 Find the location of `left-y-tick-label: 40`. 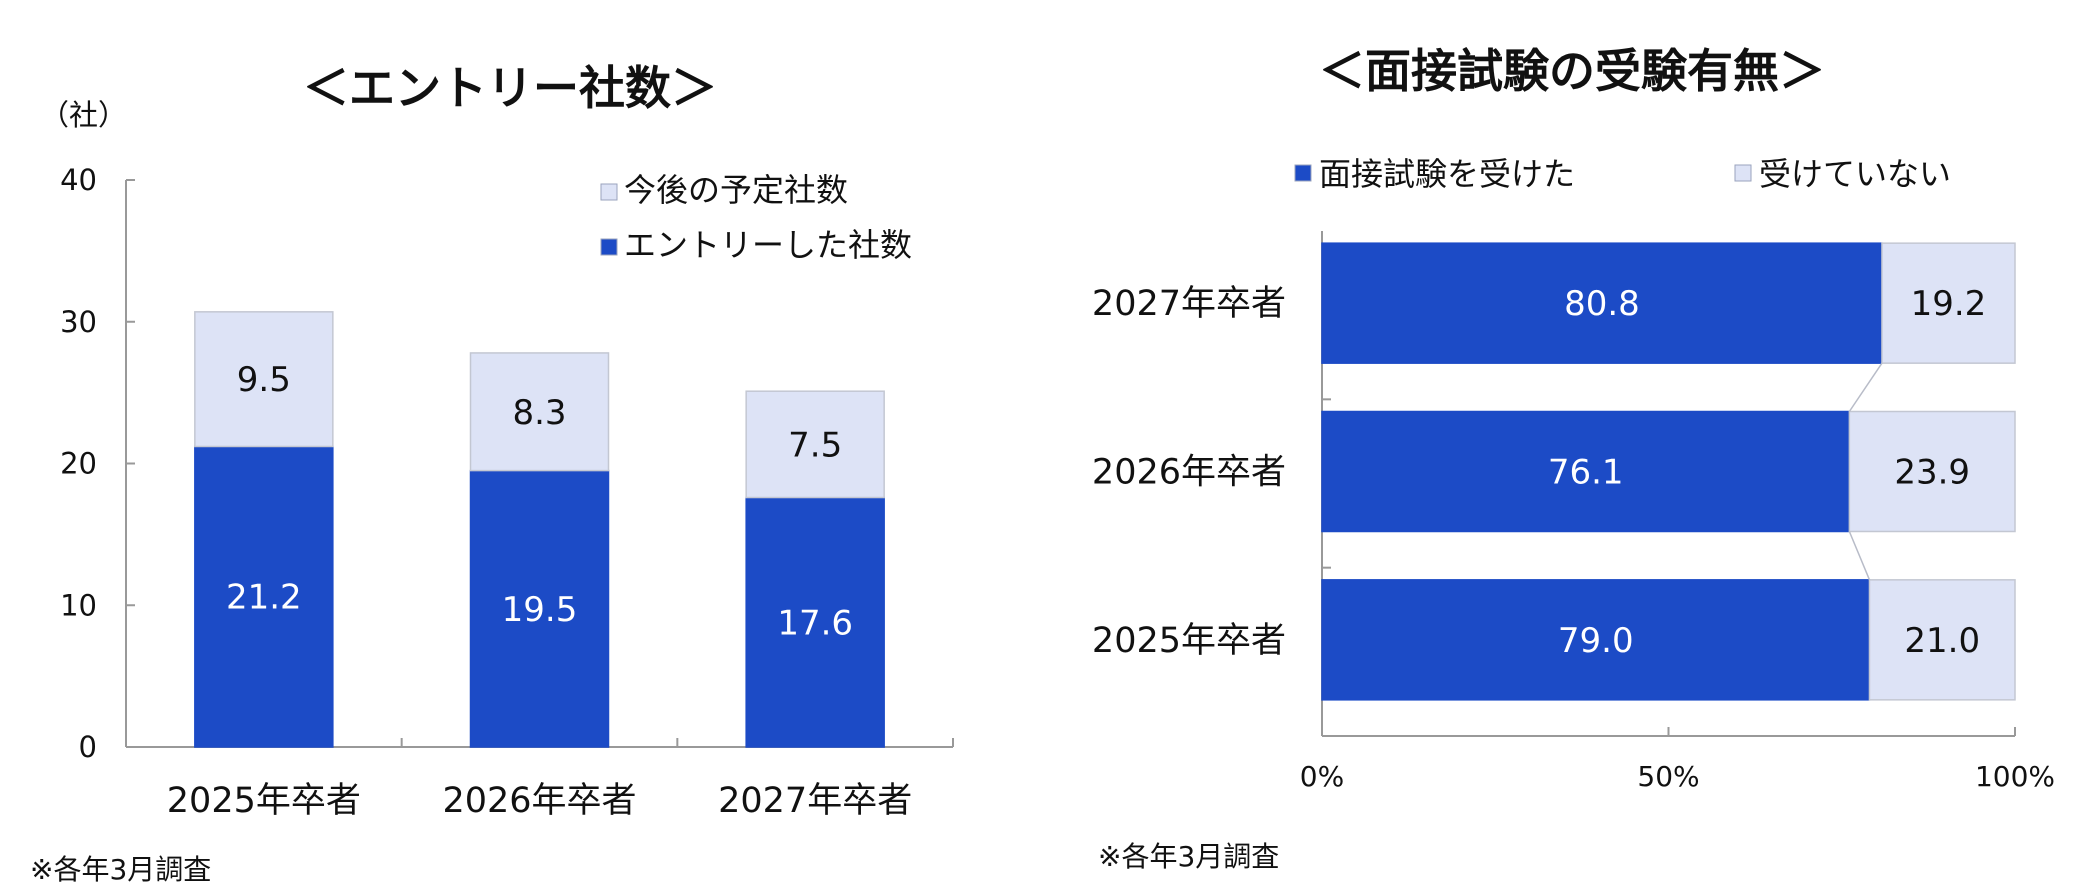

left-y-tick-label: 40 is located at coordinates (78, 180).